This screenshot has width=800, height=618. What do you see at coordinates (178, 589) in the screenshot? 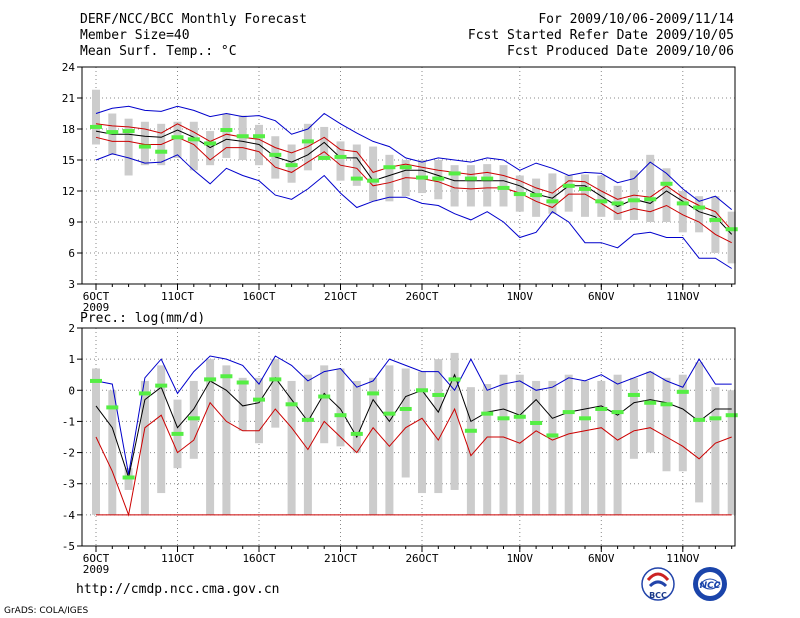
I see `footer-url: http://cmdp.ncc.cma.gov.cn` at bounding box center [178, 589].